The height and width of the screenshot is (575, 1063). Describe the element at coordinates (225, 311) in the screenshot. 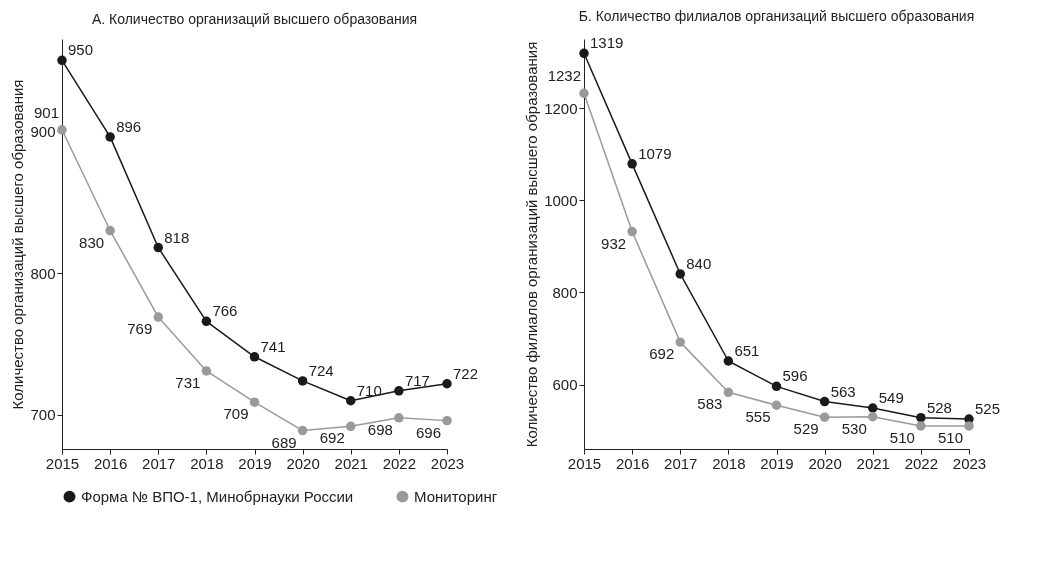

I see `data-label: 766` at that location.